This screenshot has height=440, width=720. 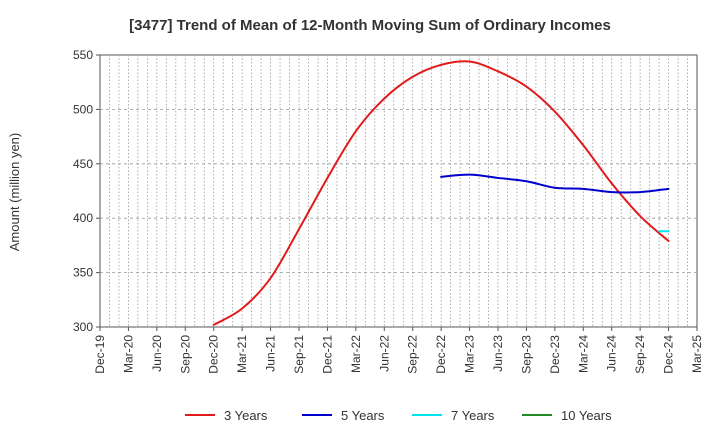 I want to click on legend-label-7-years: 7 Years, so click(x=473, y=415).